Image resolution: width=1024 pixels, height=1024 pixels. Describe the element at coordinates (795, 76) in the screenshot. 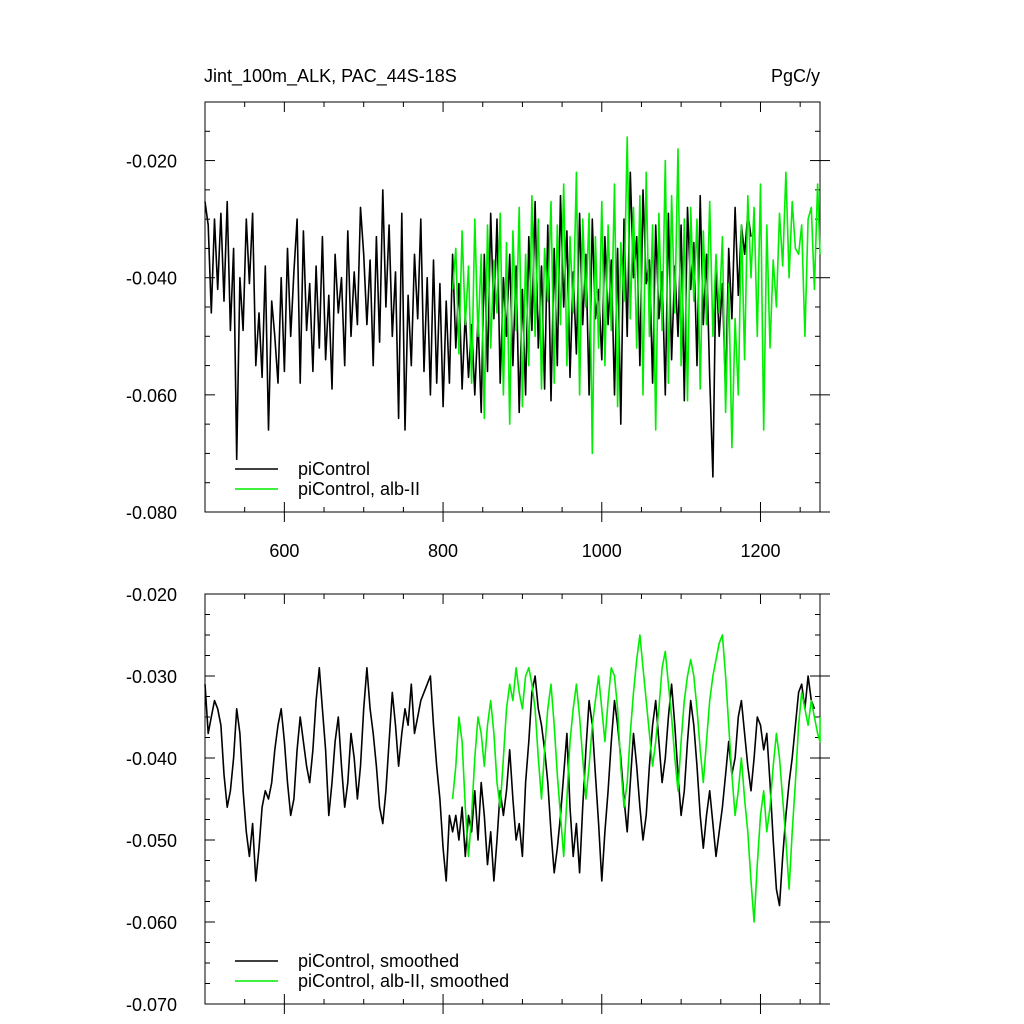

I see `units-label: PgC/y` at that location.